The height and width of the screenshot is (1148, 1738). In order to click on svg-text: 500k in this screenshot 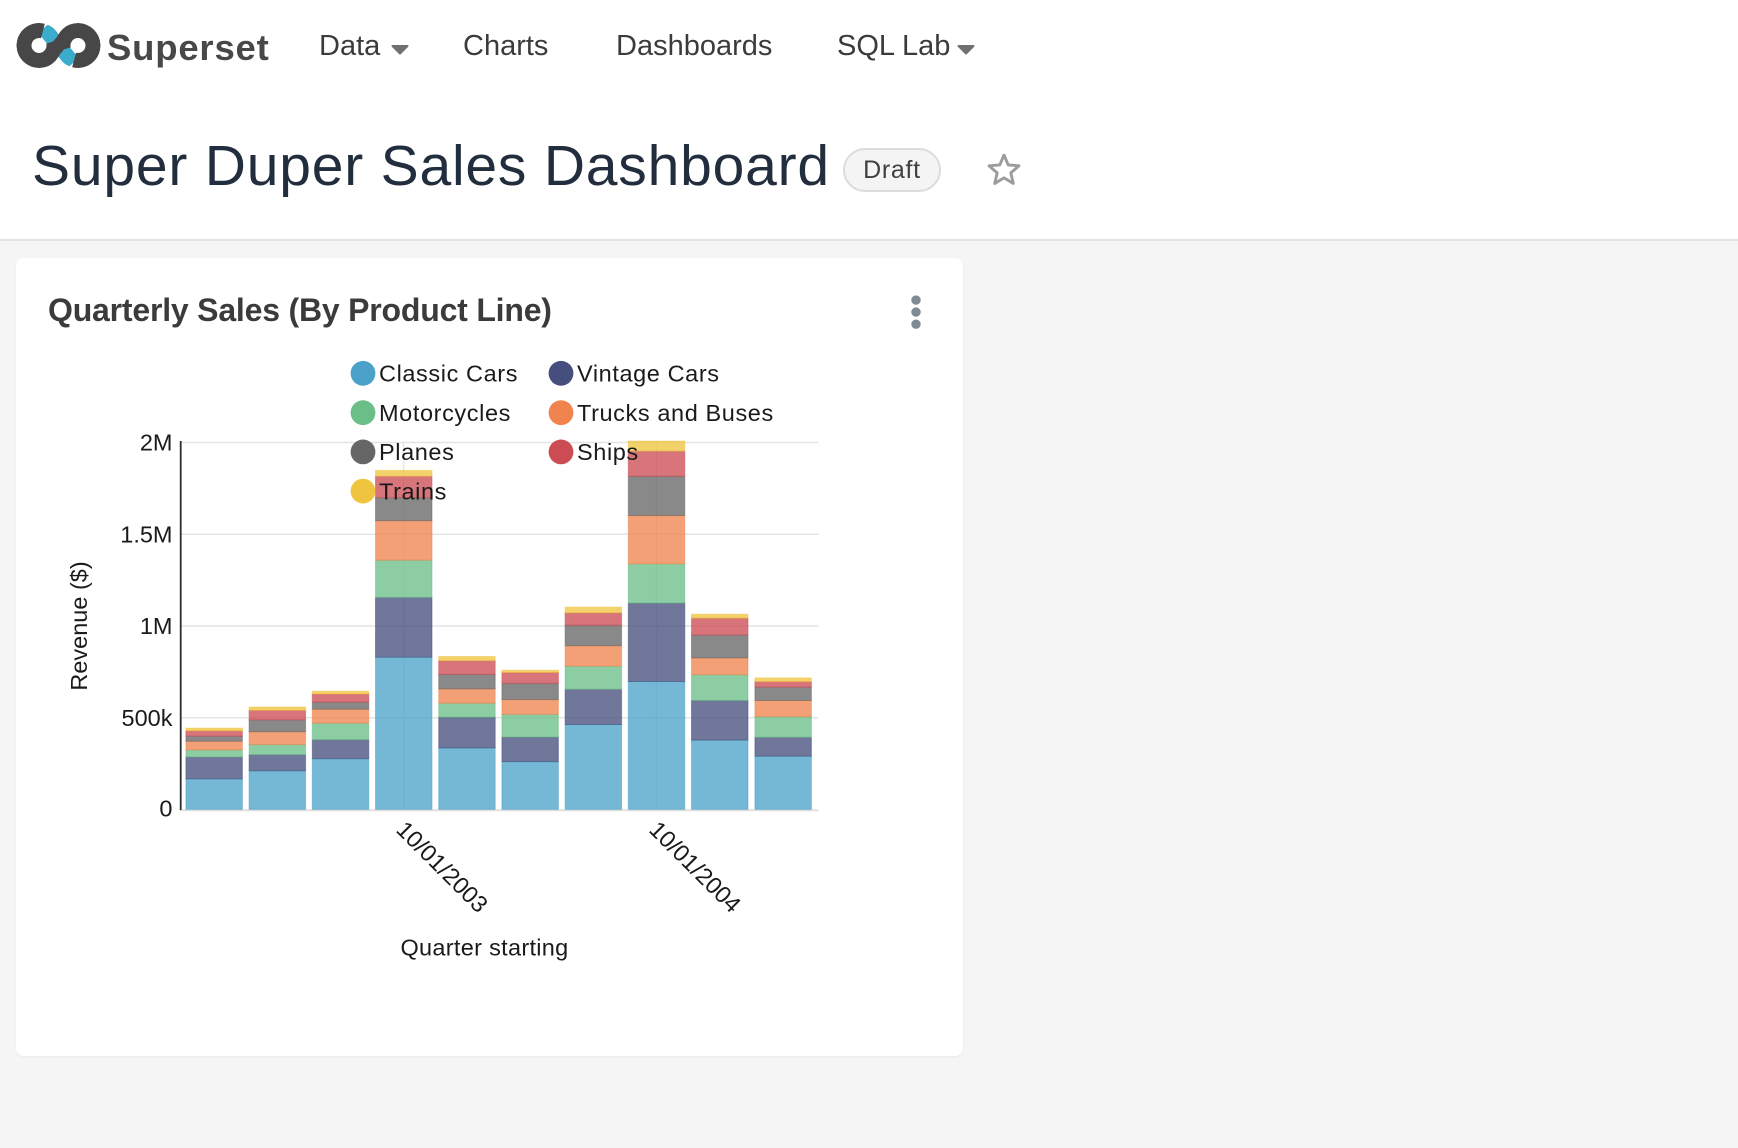, I will do `click(147, 718)`.